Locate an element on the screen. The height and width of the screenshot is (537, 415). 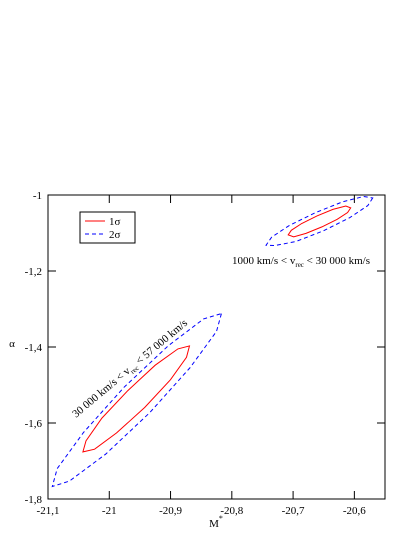
y-tick-label: -1,6 is located at coordinates (34, 424).